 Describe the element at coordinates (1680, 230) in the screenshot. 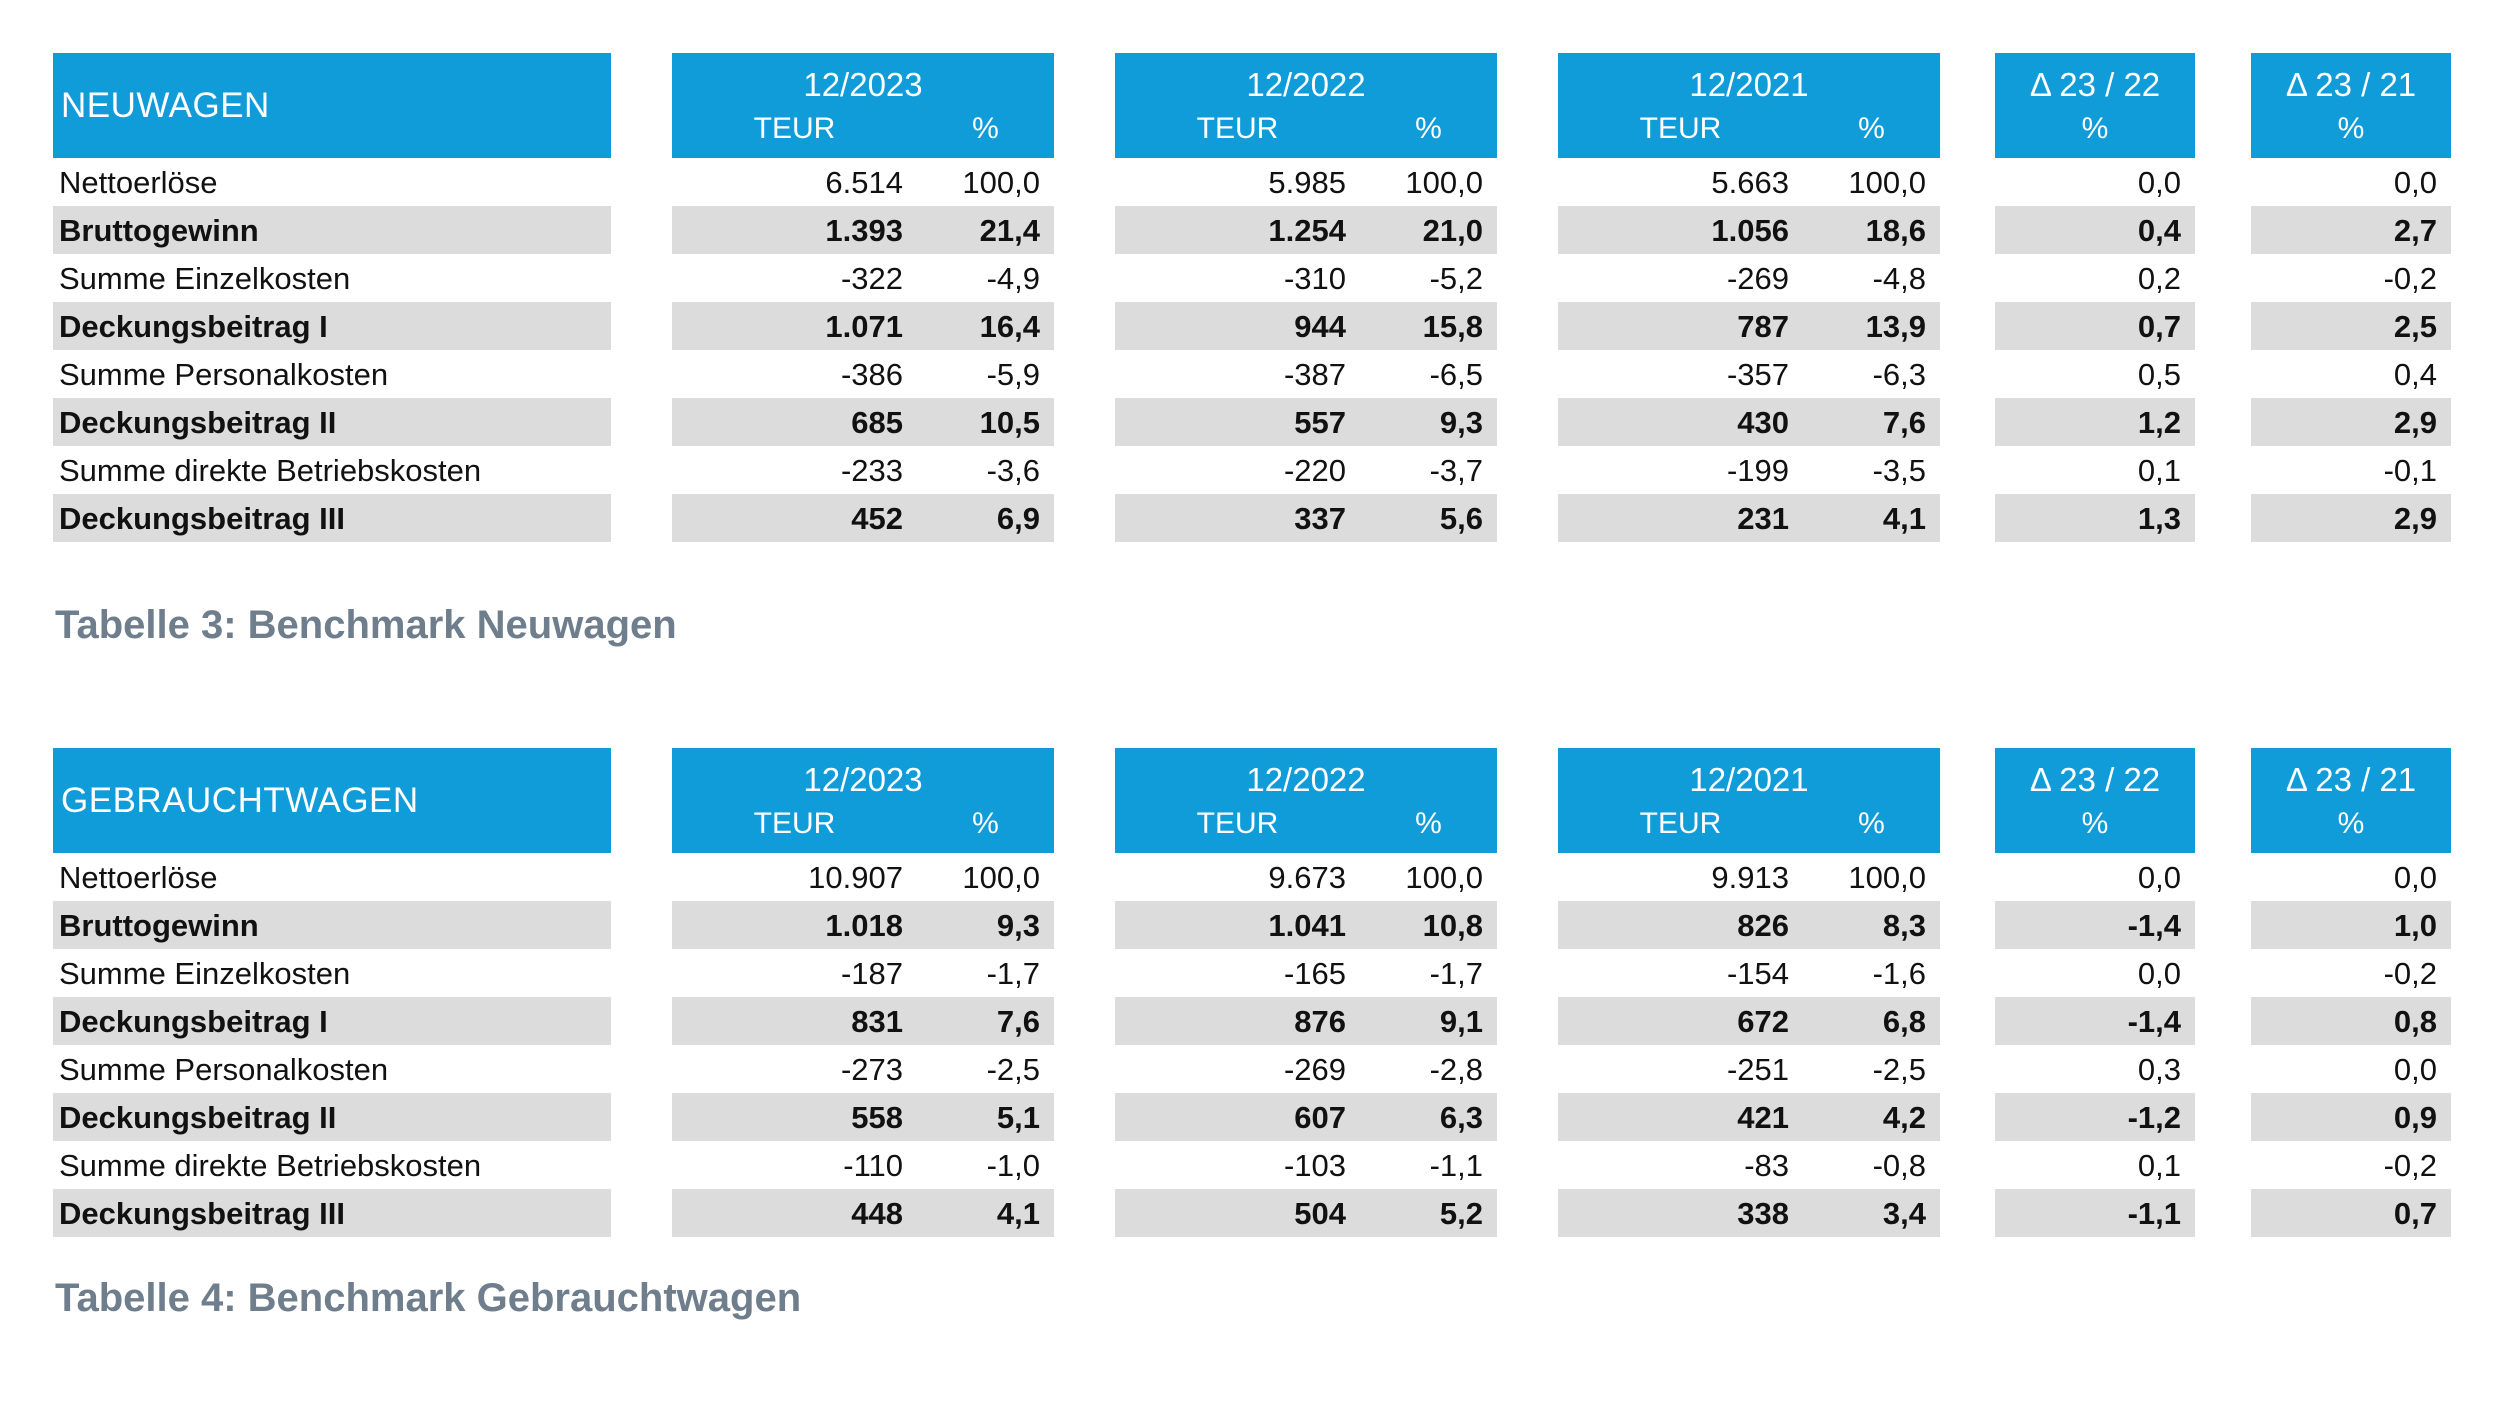

I see `cell-teur: 1.056` at that location.